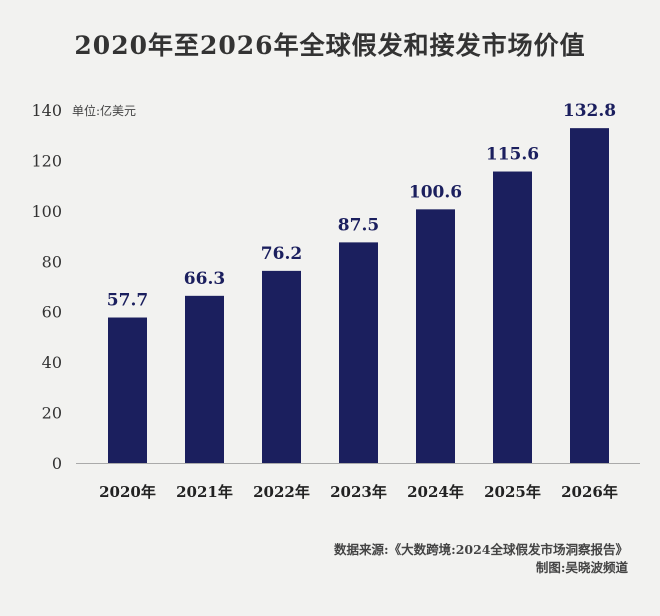 This screenshot has height=616, width=660. Describe the element at coordinates (358, 492) in the screenshot. I see `x-tick-label: 2023年` at that location.